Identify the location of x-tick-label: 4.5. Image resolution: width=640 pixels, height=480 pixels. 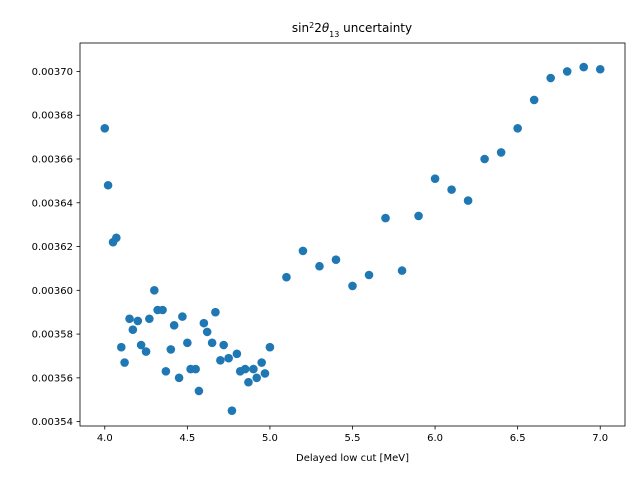
(187, 438).